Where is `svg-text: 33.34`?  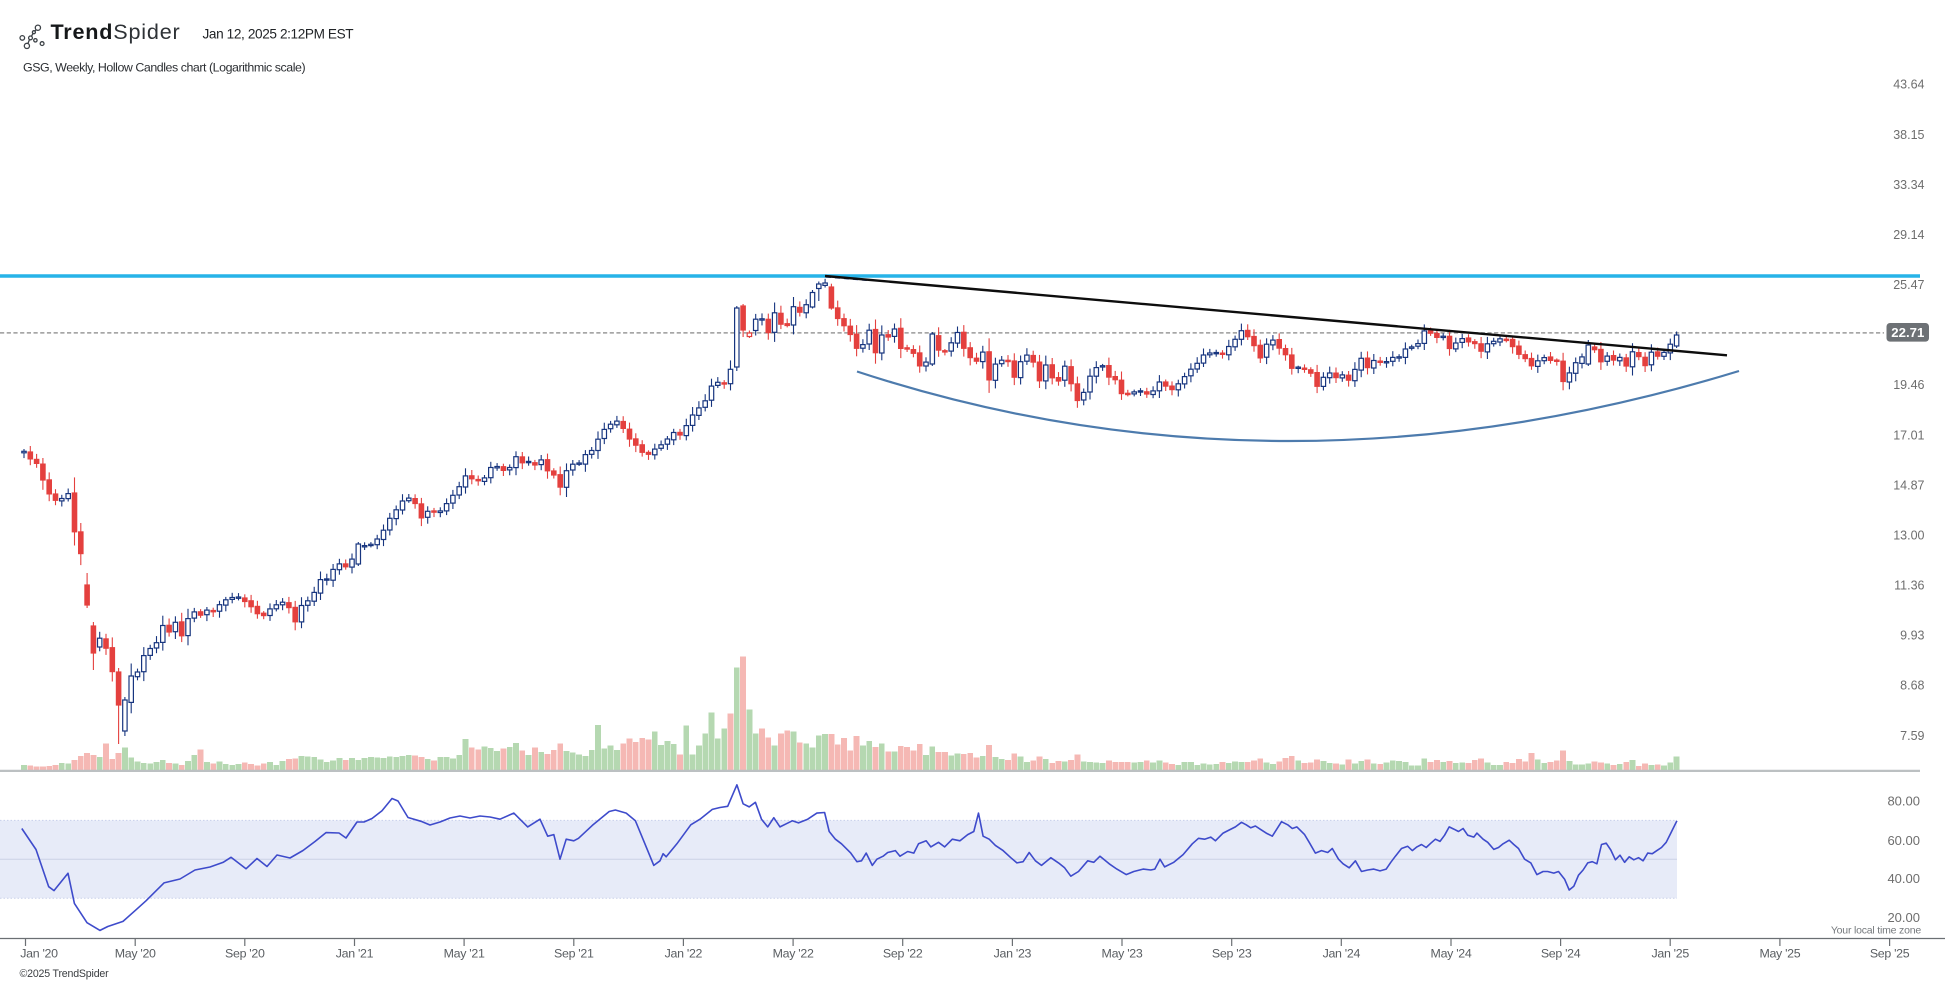 svg-text: 33.34 is located at coordinates (1908, 185).